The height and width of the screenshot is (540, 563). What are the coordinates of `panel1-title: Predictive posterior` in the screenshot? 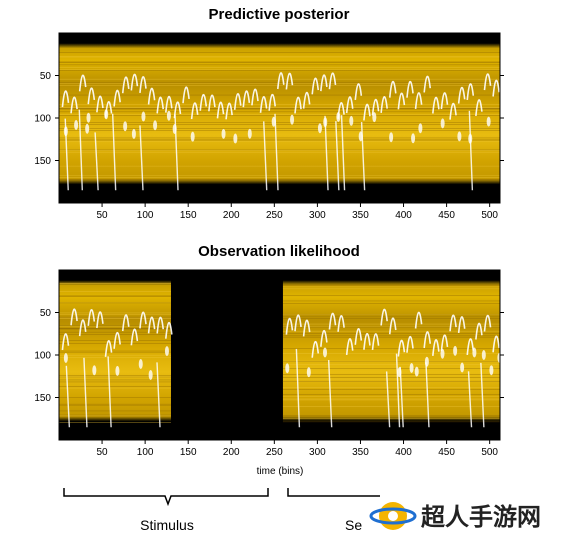 It's located at (279, 14).